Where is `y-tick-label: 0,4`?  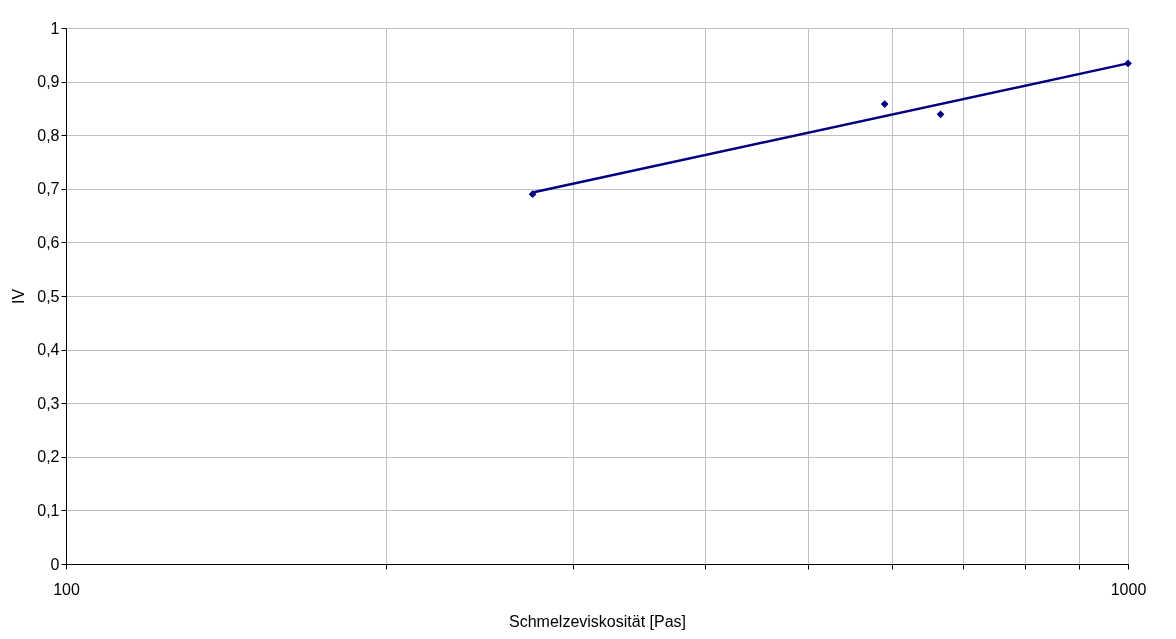 y-tick-label: 0,4 is located at coordinates (48, 350).